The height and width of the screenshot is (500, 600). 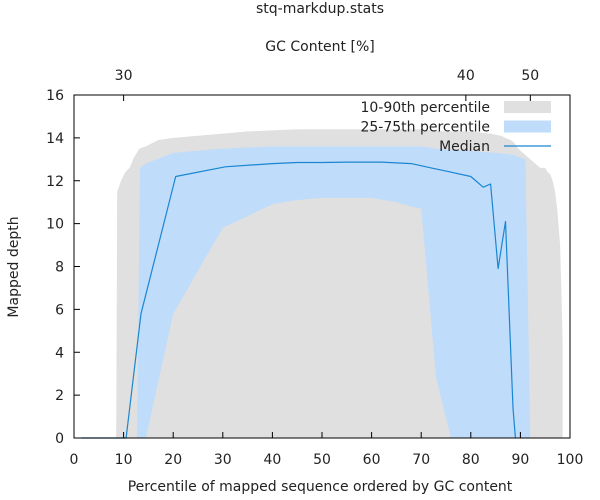 I want to click on legend-swatch-25-75th-percentile, so click(x=527, y=126).